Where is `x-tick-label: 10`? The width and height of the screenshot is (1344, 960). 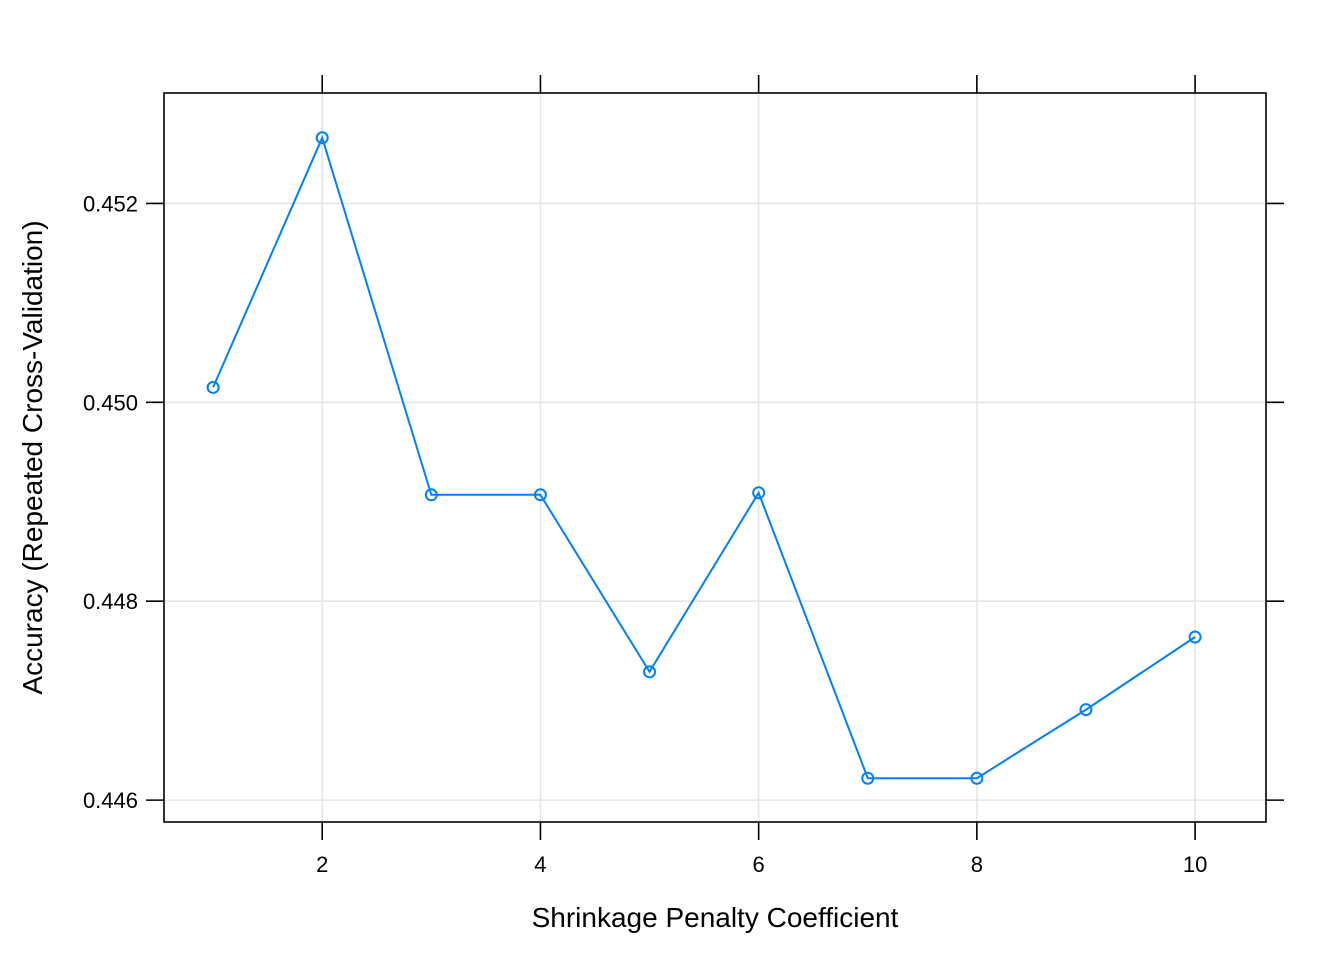 x-tick-label: 10 is located at coordinates (1195, 864).